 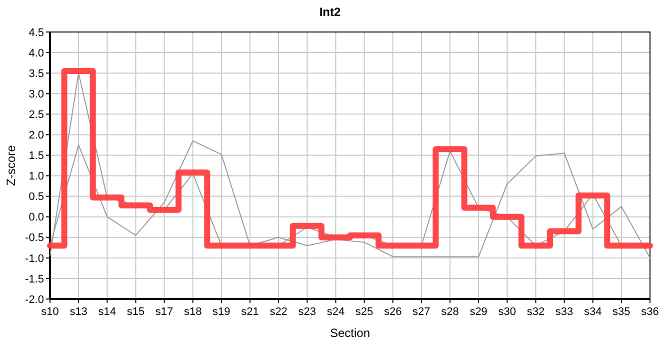 What do you see at coordinates (36, 197) in the screenshot?
I see `y-tick-label: 0.5` at bounding box center [36, 197].